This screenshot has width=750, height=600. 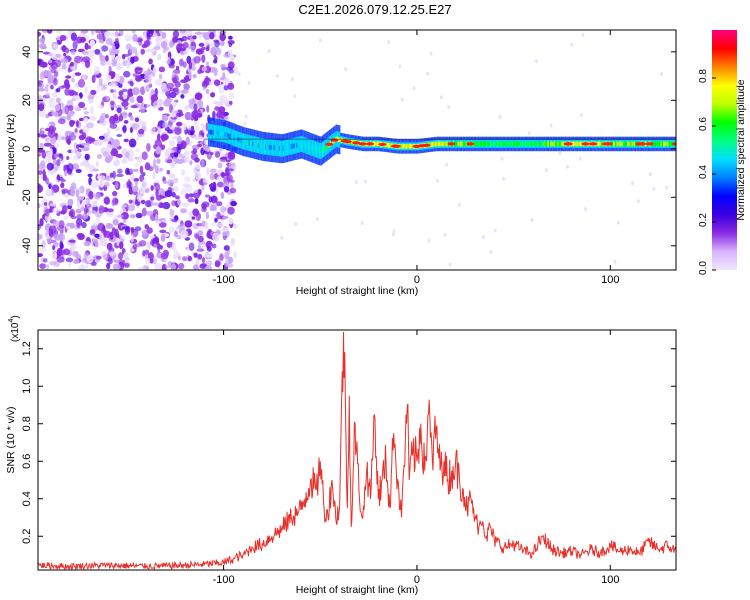 What do you see at coordinates (14, 328) in the screenshot?
I see `svg-text: (x104)` at bounding box center [14, 328].